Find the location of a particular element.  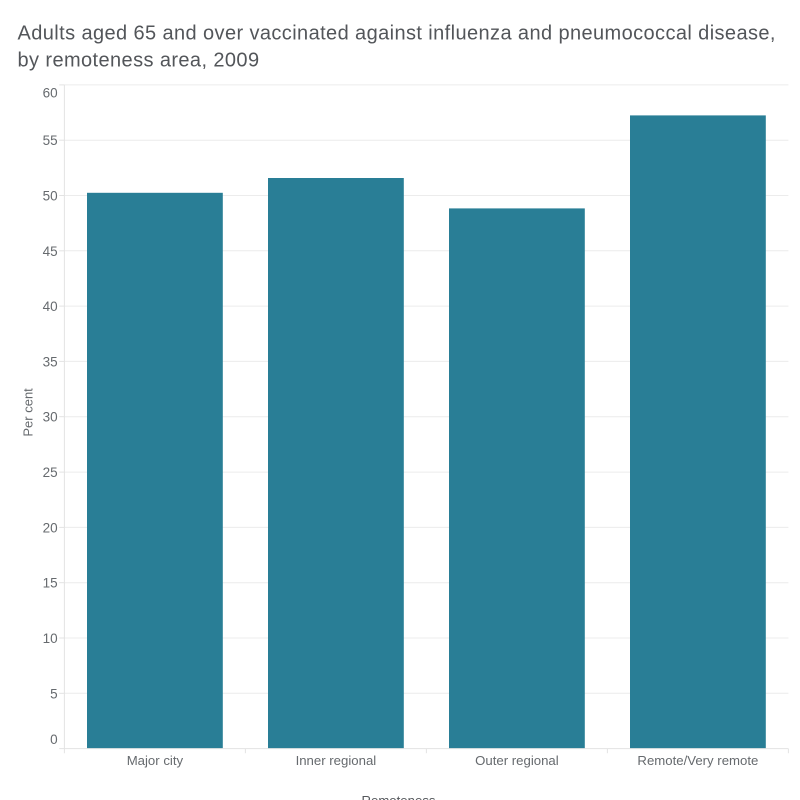

svg-text: 0 is located at coordinates (54, 739).